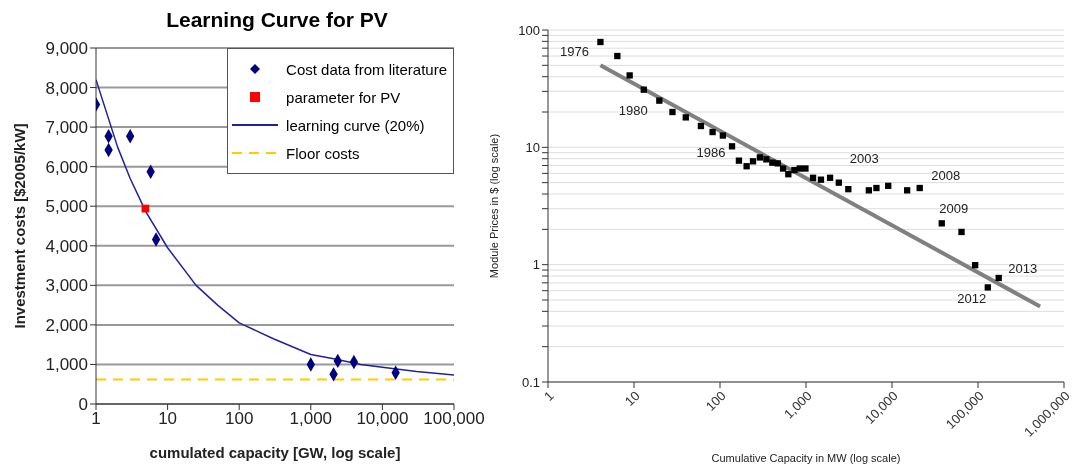 The height and width of the screenshot is (469, 1079). I want to click on annotation: 2013, so click(1023, 268).